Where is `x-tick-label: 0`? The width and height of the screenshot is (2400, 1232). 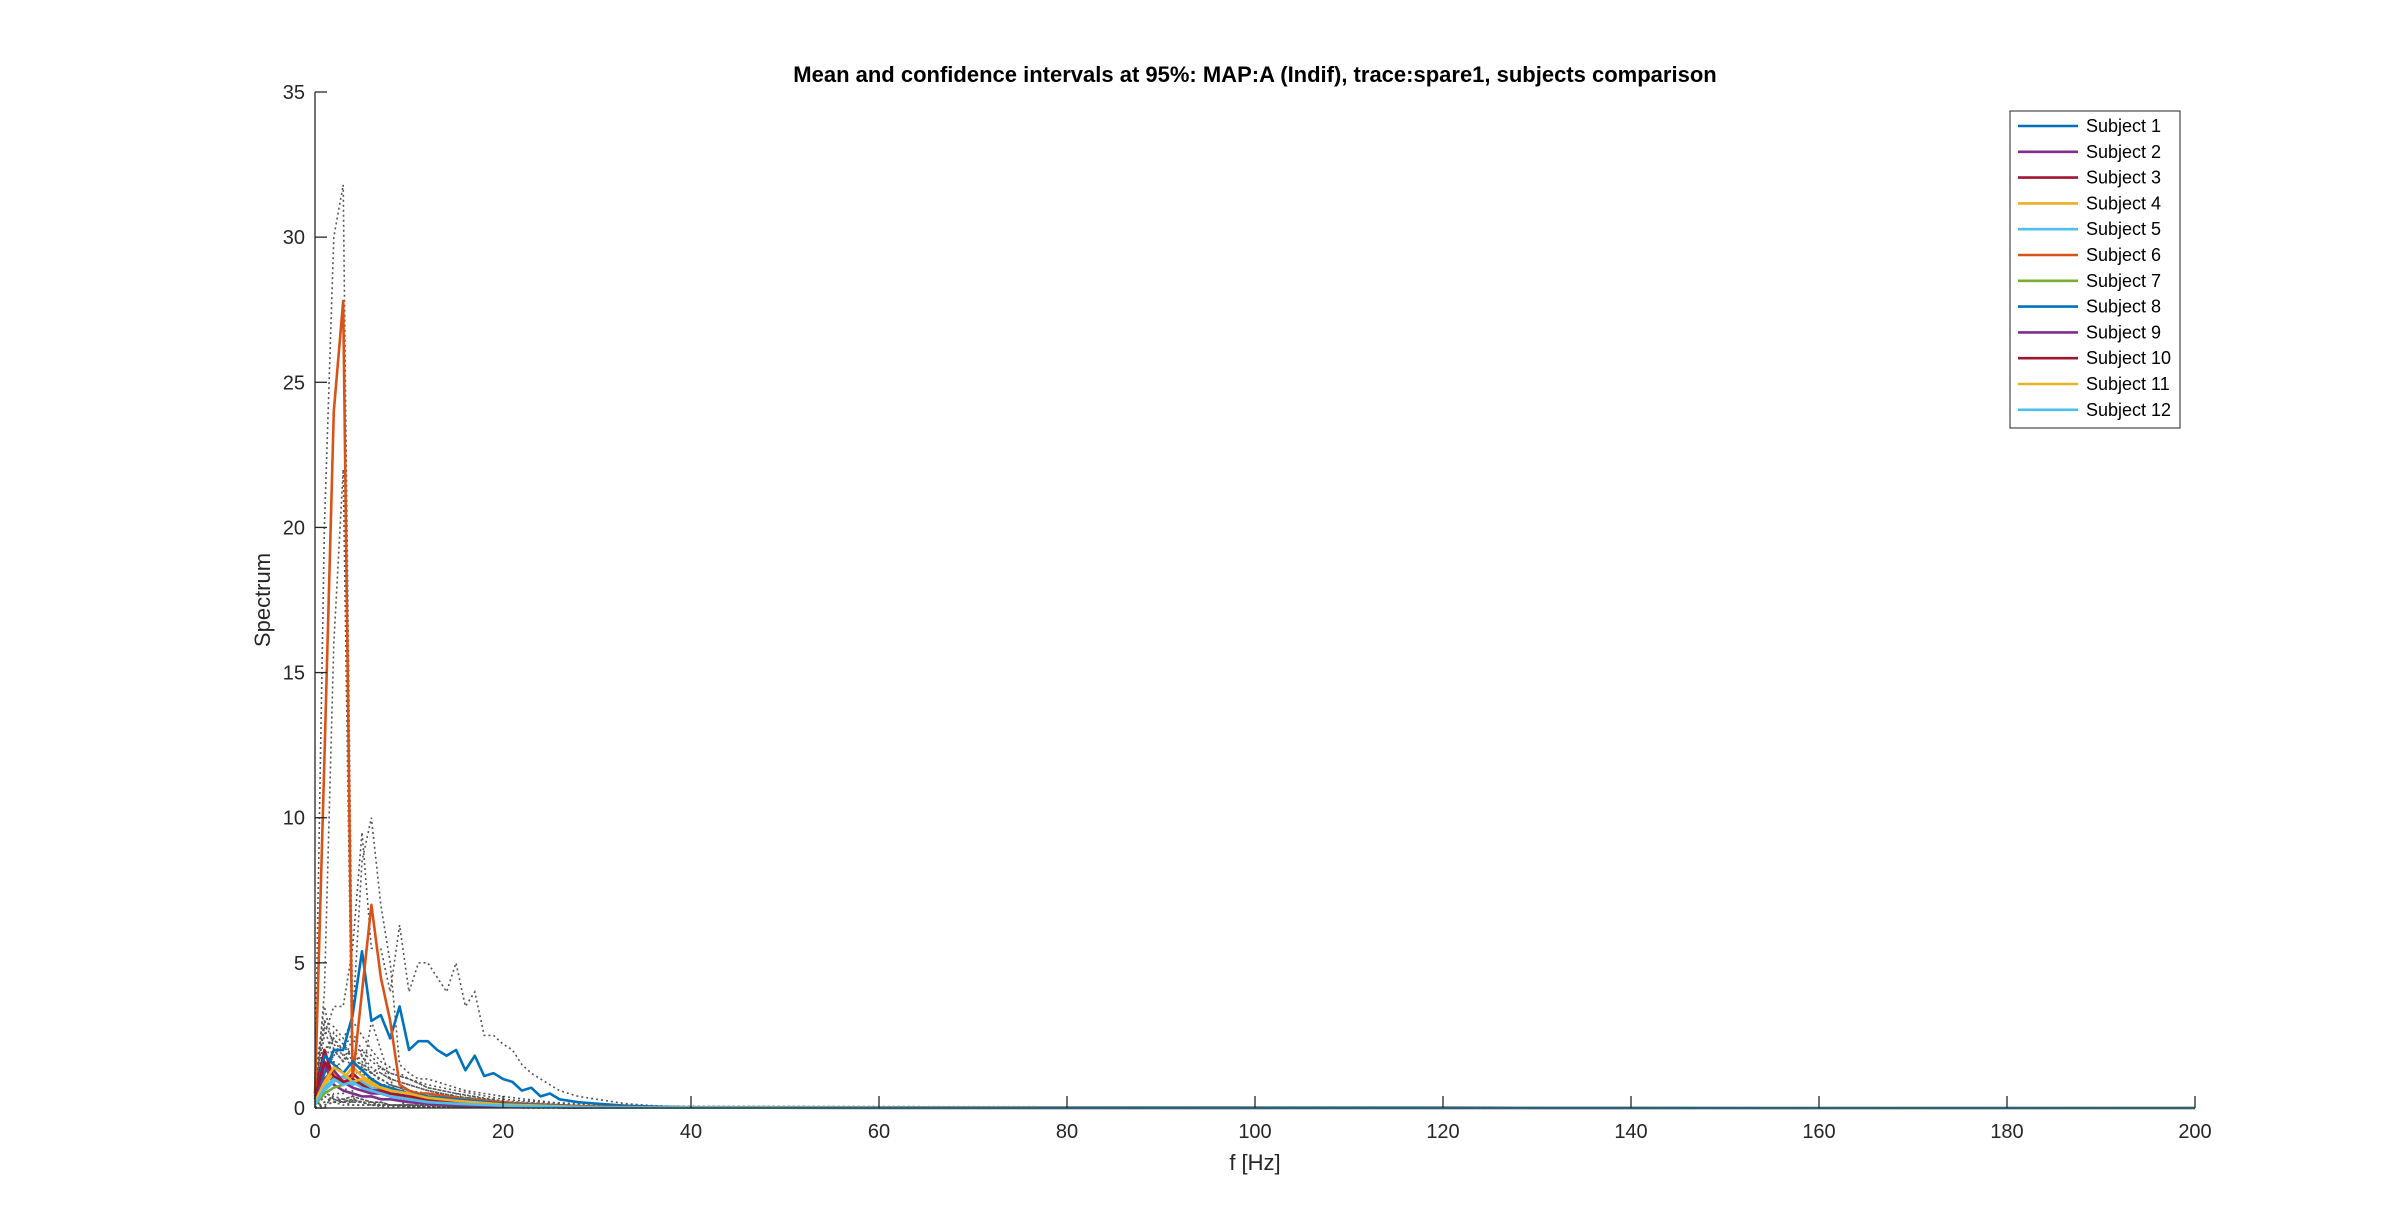 x-tick-label: 0 is located at coordinates (314, 1132).